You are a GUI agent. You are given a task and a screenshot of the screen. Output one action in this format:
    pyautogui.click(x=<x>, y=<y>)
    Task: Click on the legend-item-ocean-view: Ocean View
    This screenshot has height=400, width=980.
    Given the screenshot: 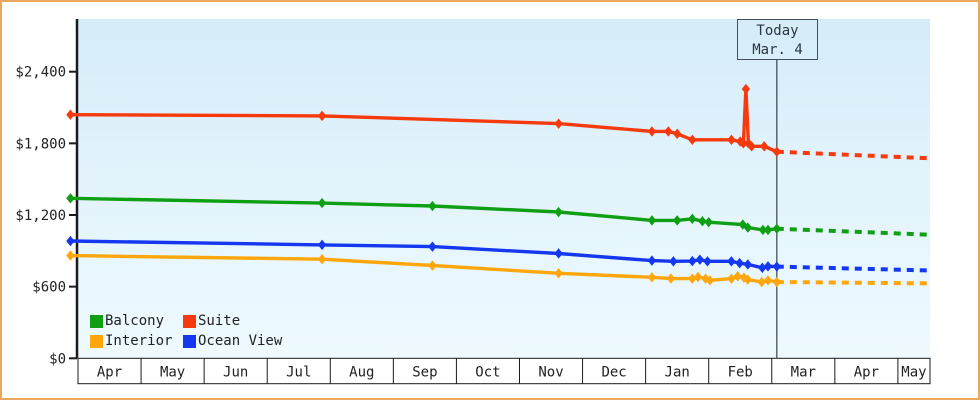 What is the action you would take?
    pyautogui.click(x=232, y=341)
    